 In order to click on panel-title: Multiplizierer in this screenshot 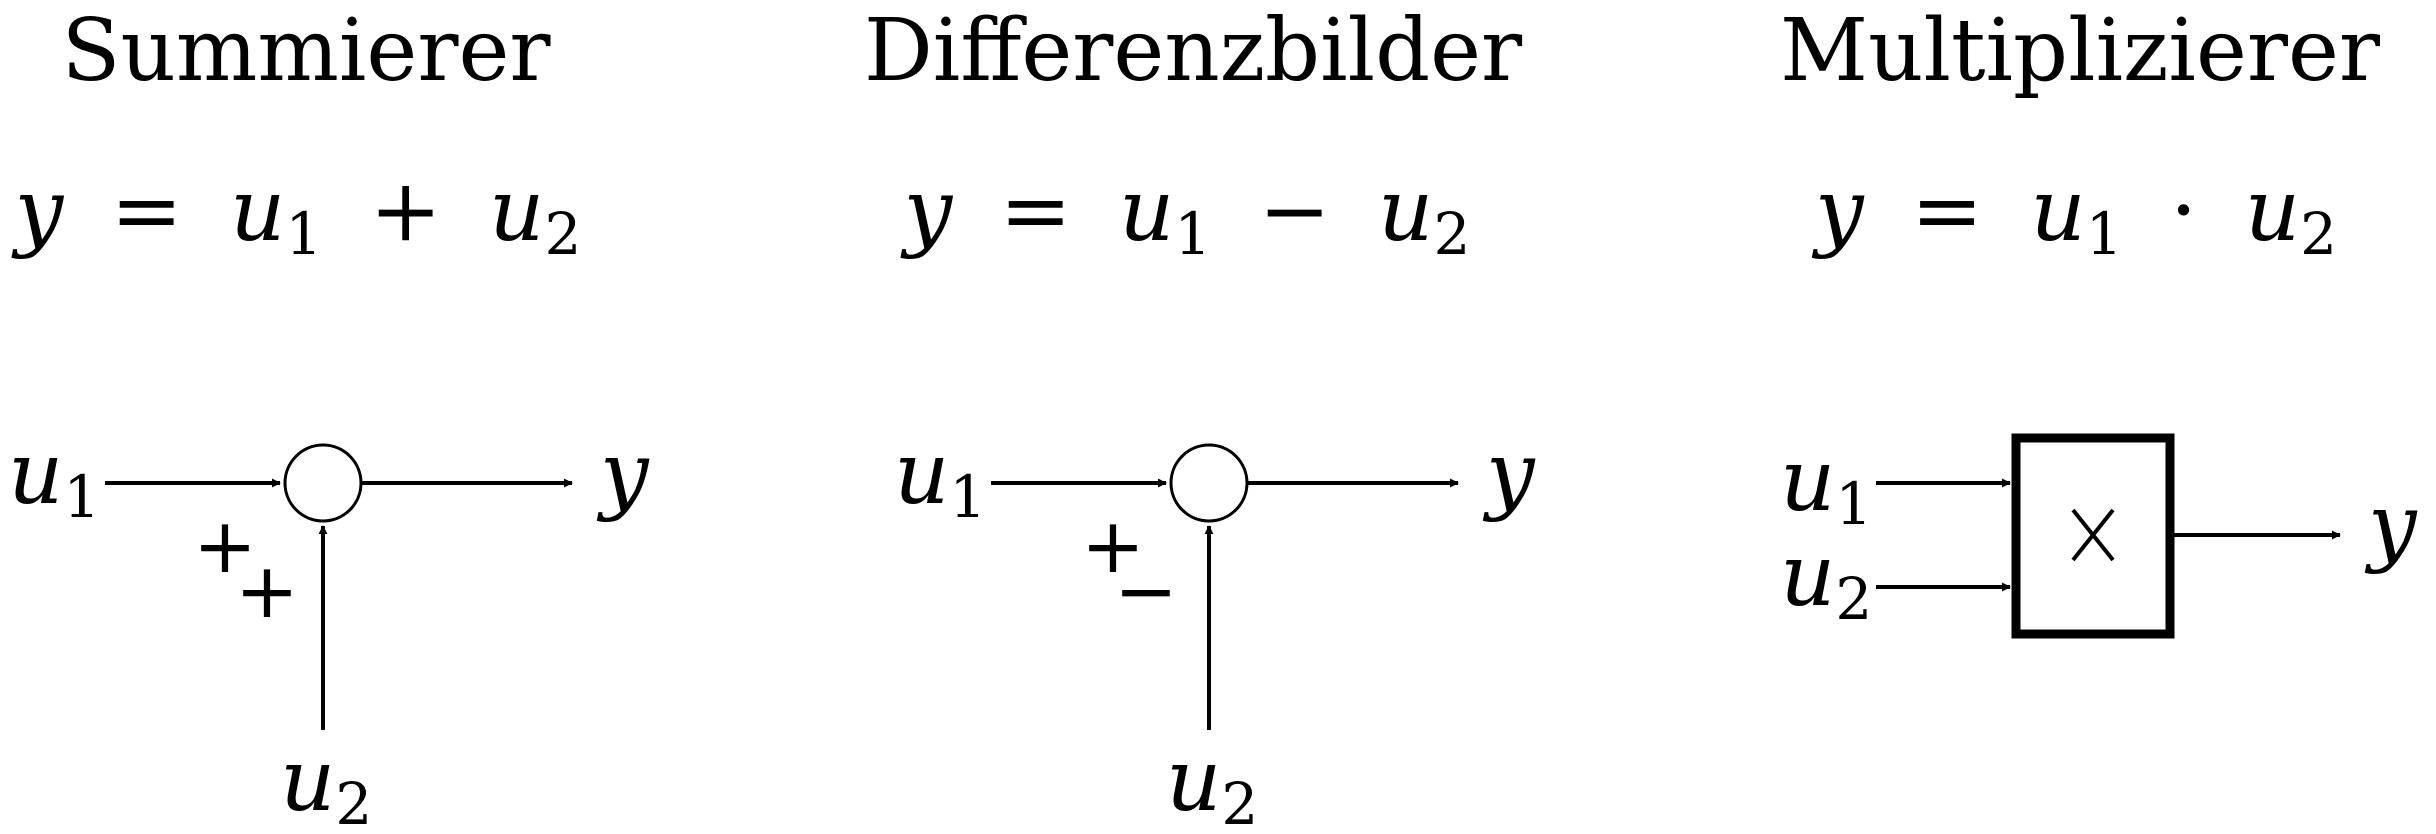, I will do `click(2080, 51)`.